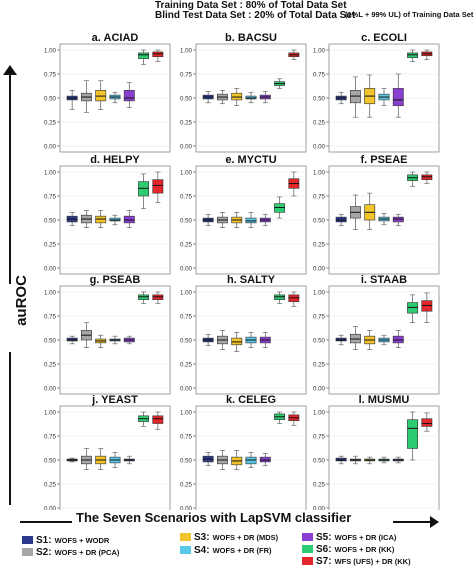  I want to click on x-axis-arrow-head, so click(434, 522).